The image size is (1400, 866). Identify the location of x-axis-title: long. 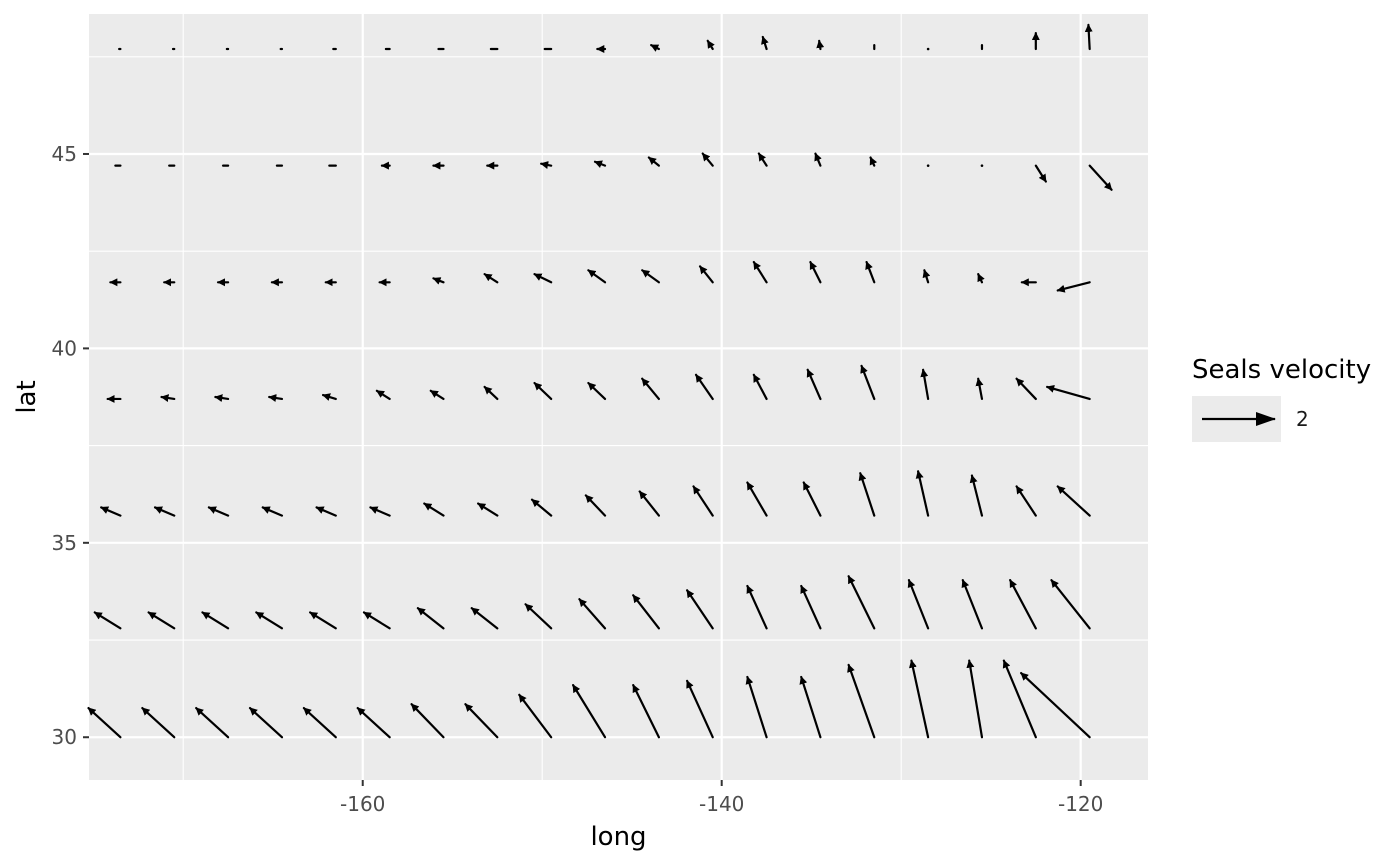
(618, 837).